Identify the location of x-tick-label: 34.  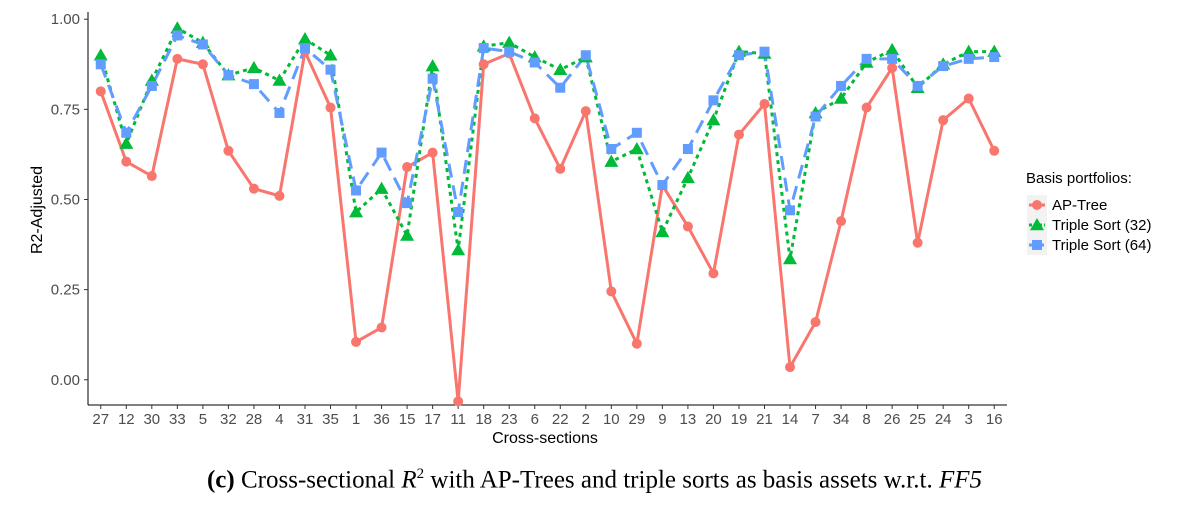
(841, 419).